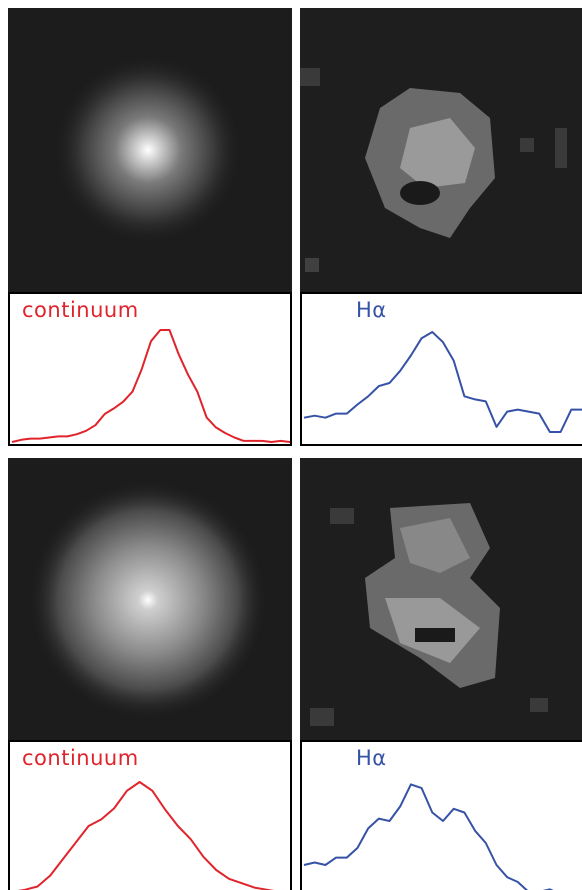 The width and height of the screenshot is (582, 890). What do you see at coordinates (80, 758) in the screenshot?
I see `continuum-label-2: continuum` at bounding box center [80, 758].